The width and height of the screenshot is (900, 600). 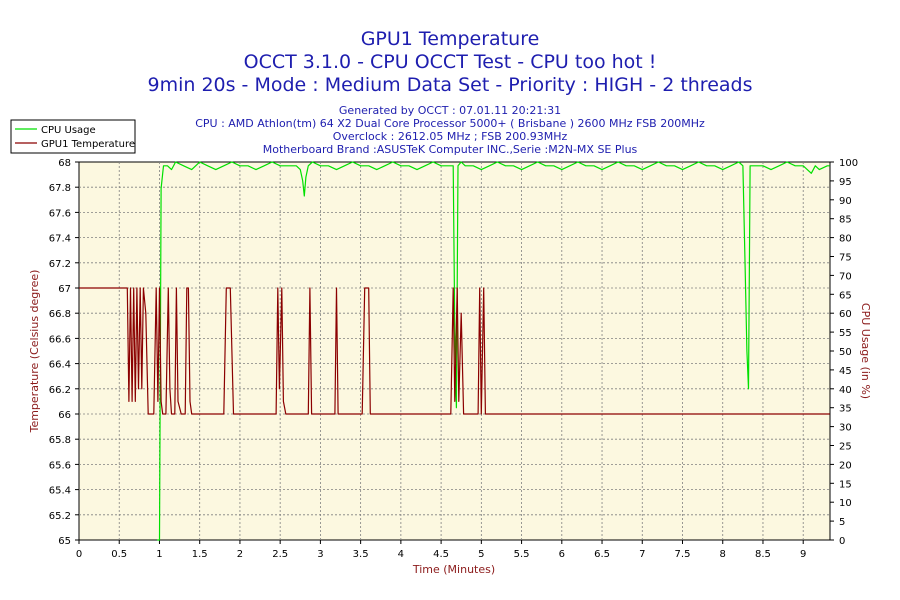 I want to click on x-tick-label: 4.5, so click(x=441, y=554).